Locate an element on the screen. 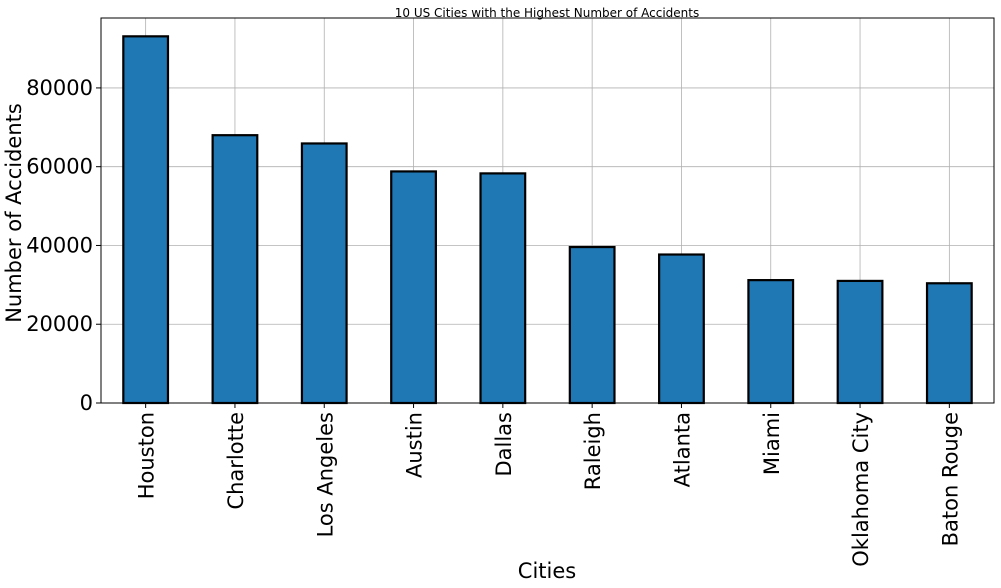 This screenshot has height=588, width=1001. x-tick-label: Raleigh is located at coordinates (593, 451).